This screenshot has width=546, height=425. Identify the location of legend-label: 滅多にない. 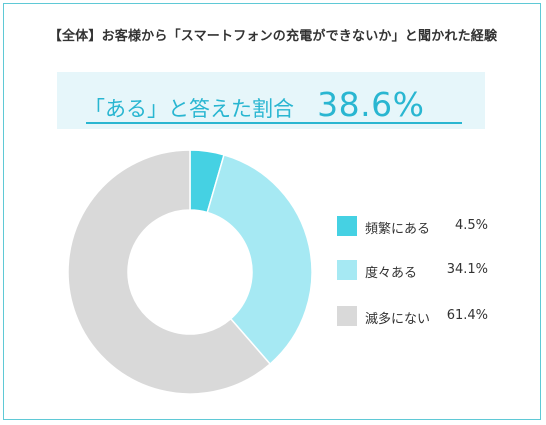
(398, 319).